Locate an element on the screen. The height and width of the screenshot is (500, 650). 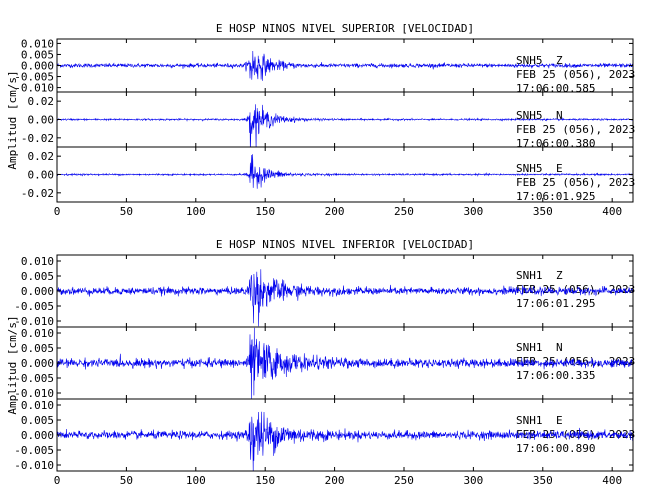
station-info: SNH1 Z FEB 25 (056), 2023 17:06:01.295 is located at coordinates (575, 289).